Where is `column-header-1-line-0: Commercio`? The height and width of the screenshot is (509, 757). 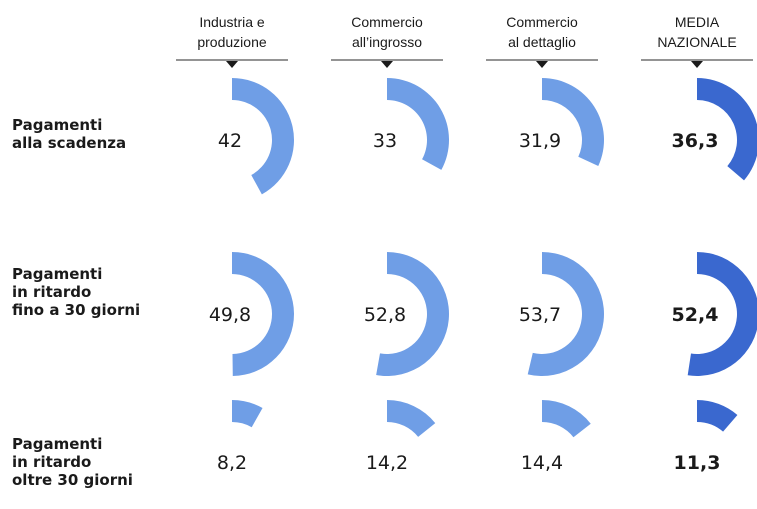
column-header-1-line-0: Commercio is located at coordinates (387, 22).